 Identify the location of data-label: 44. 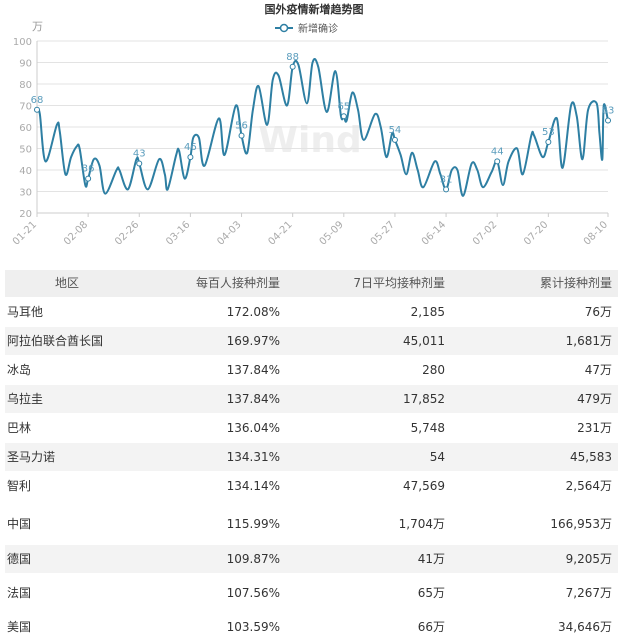
(497, 151).